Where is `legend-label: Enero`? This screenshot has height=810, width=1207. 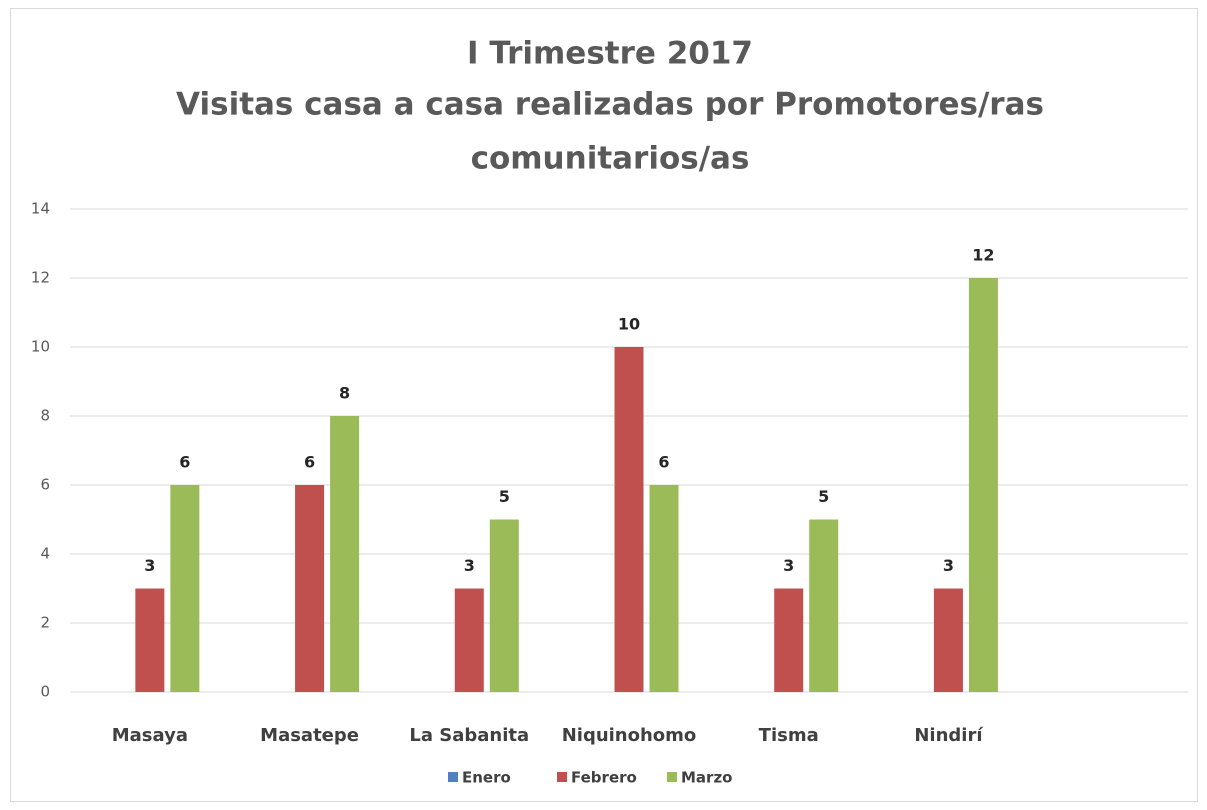
legend-label: Enero is located at coordinates (486, 778).